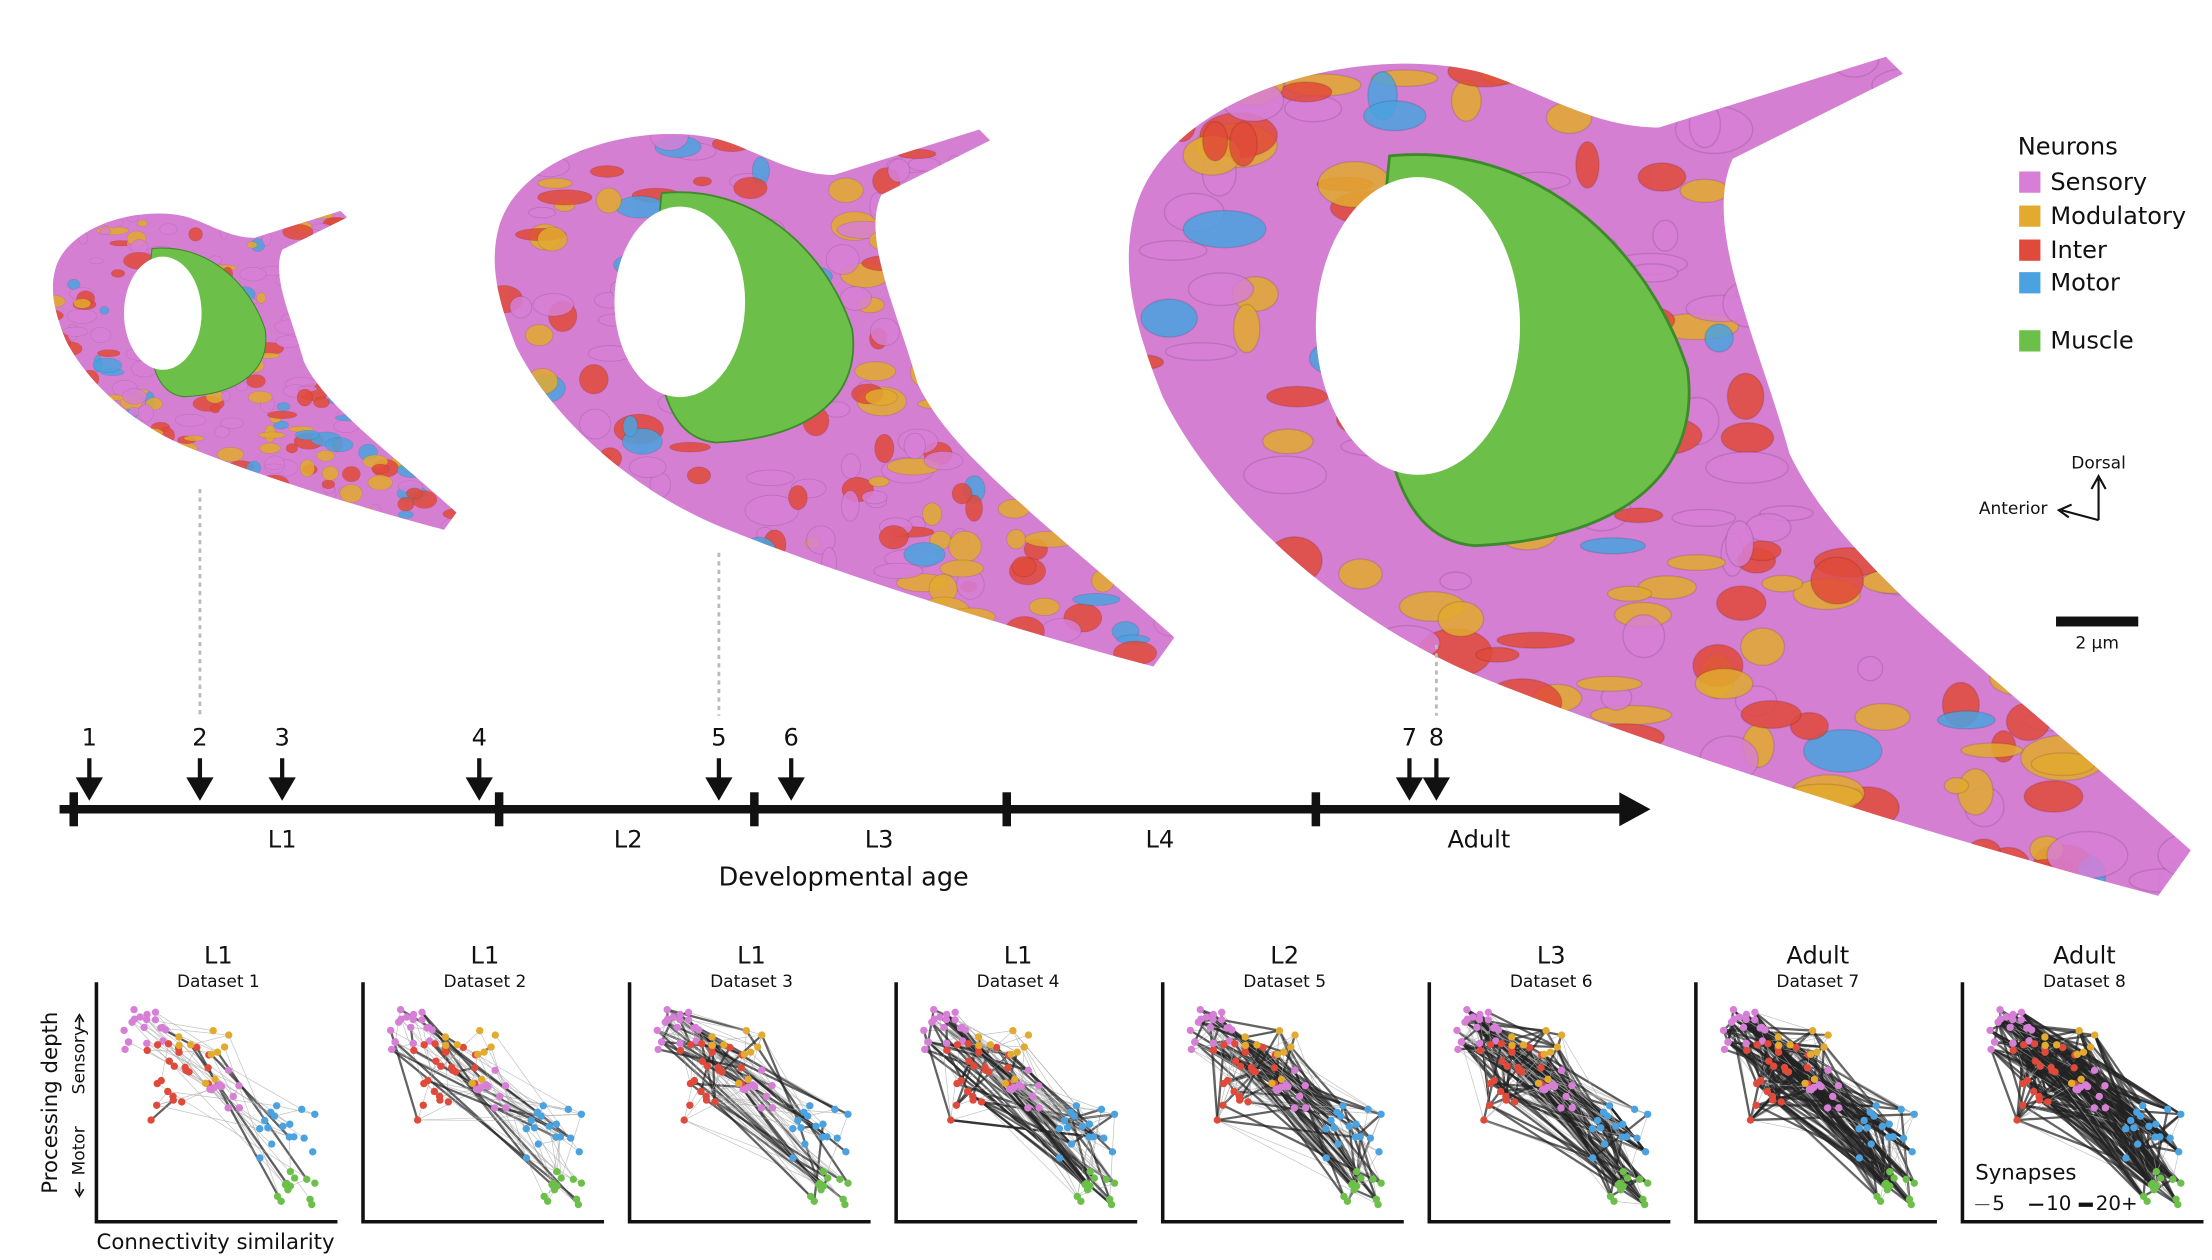 Image resolution: width=2212 pixels, height=1260 pixels. Describe the element at coordinates (2030, 182) in the screenshot. I see `legend-swatch` at that location.